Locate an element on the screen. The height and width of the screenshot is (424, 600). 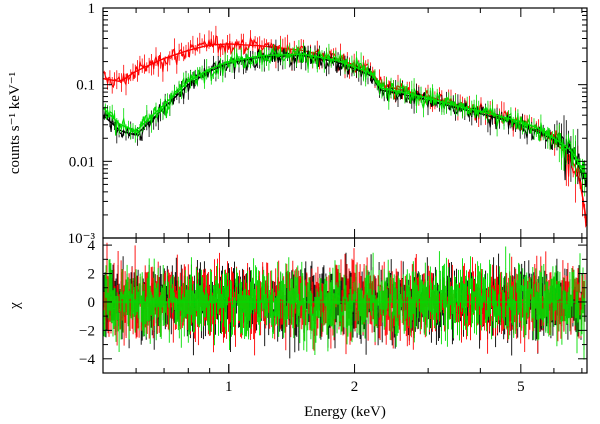
y-tick-label-spectrum: 10⁻³ is located at coordinates (82, 239).